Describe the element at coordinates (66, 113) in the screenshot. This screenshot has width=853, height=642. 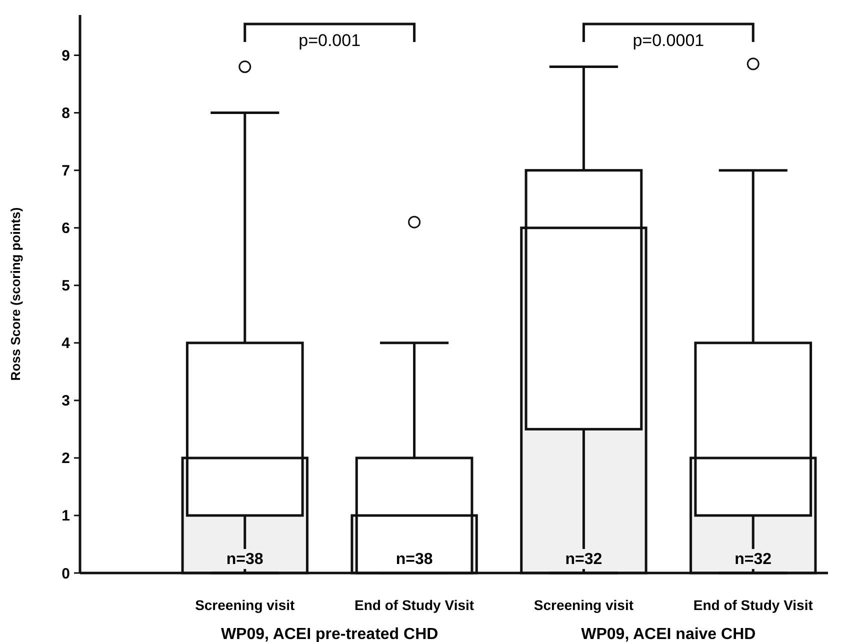
I see `y-tick-label: 8` at that location.